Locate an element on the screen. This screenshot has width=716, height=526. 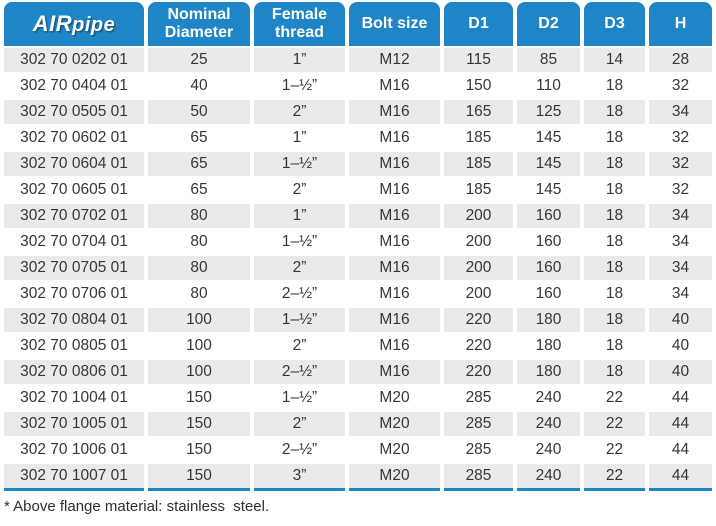
table-cell: 302 70 1007 01 is located at coordinates (74, 477).